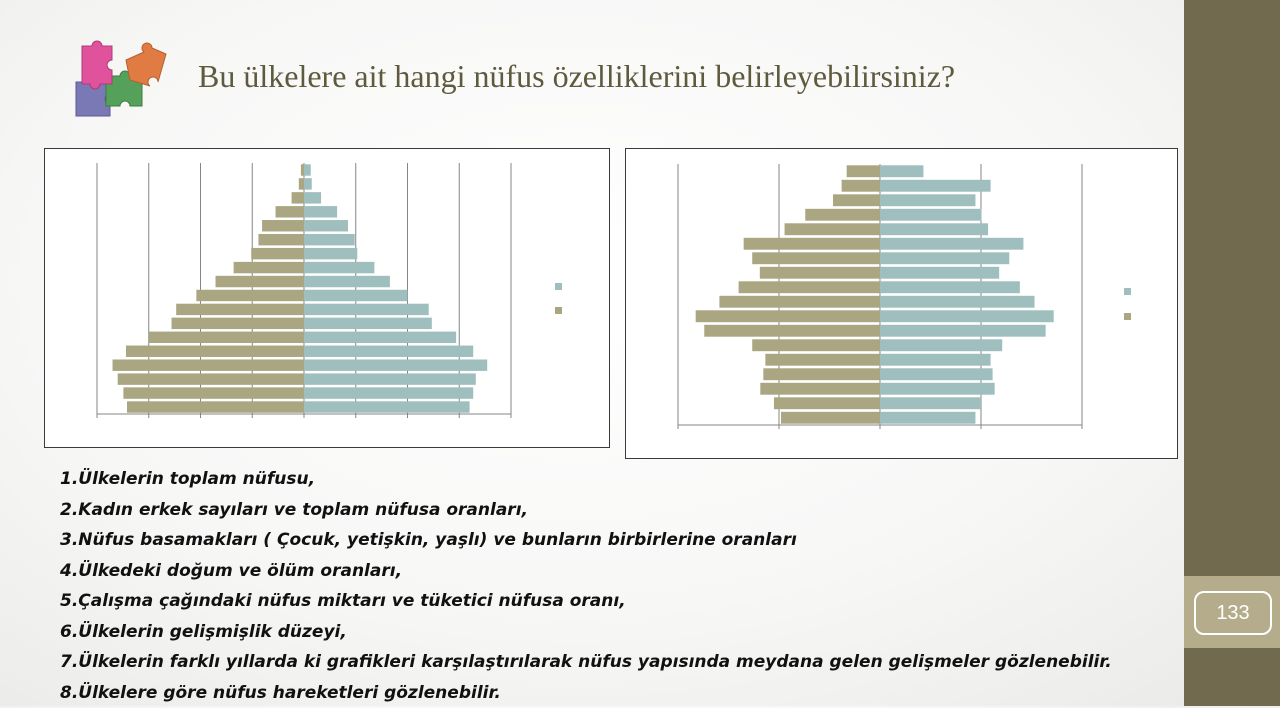 The image size is (1280, 708). Describe the element at coordinates (586, 479) in the screenshot. I see `list-item: 1.Ülkelerin toplam nüfusu,` at that location.